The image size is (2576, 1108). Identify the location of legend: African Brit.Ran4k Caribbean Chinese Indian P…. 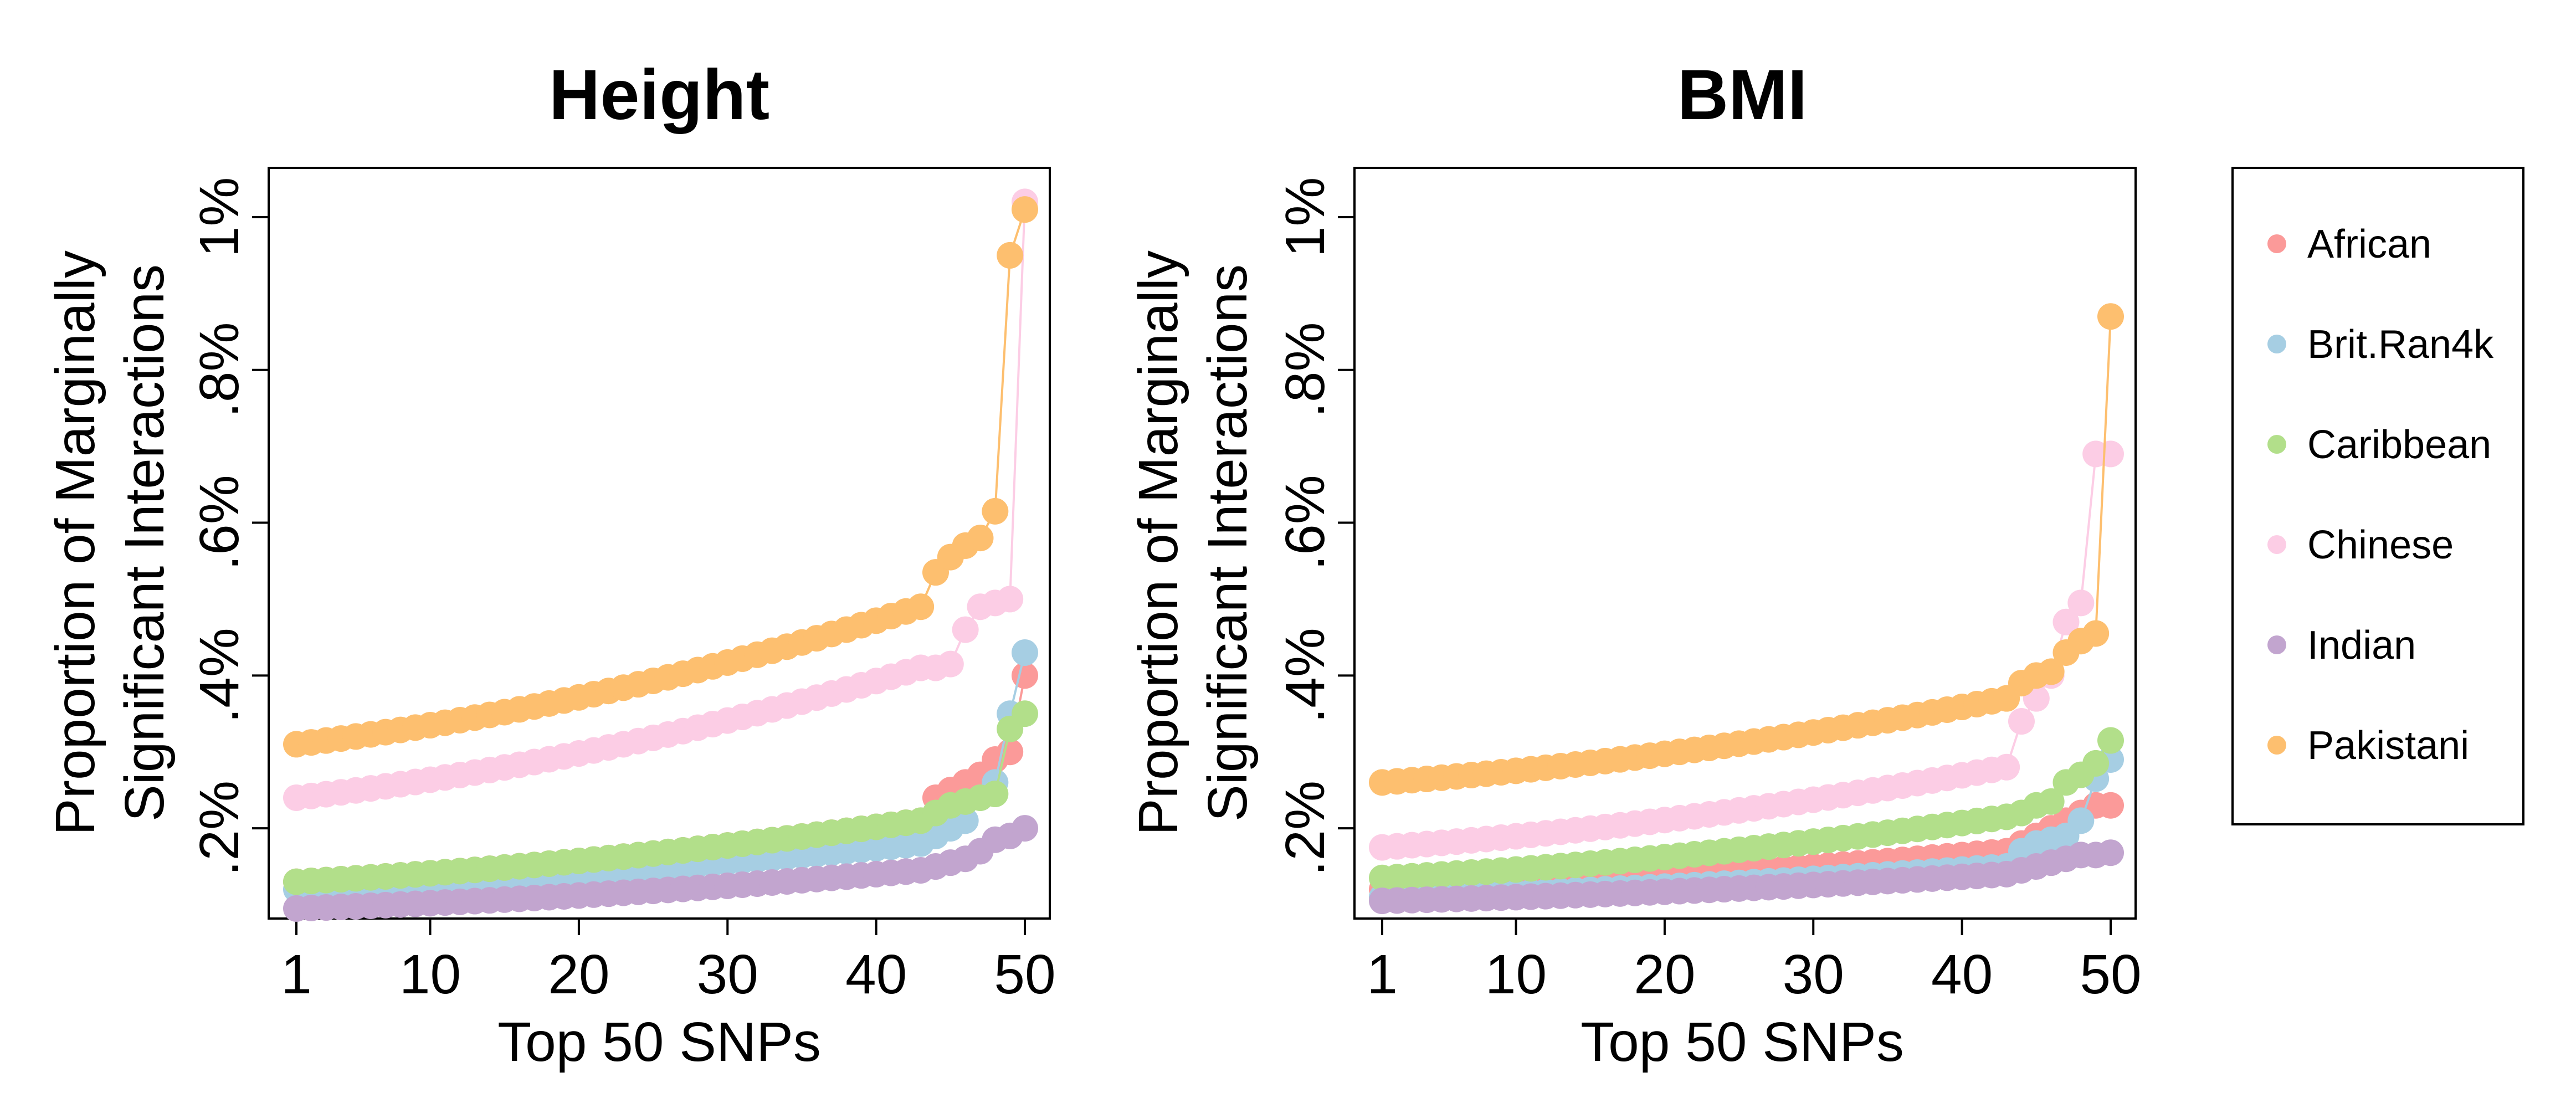
(2377, 496).